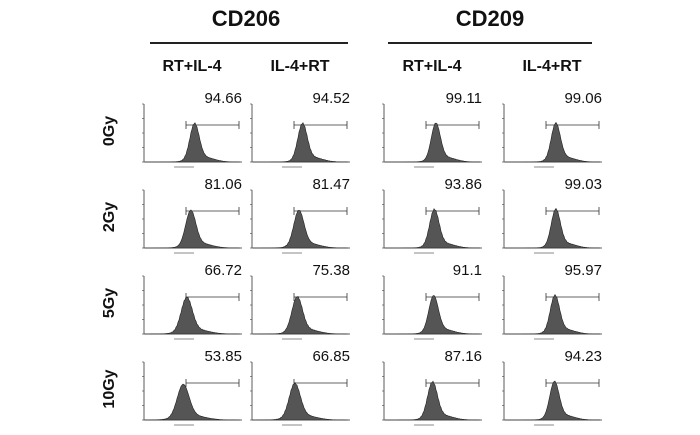  What do you see at coordinates (463, 184) in the screenshot?
I see `percent-positive-label: 93.86` at bounding box center [463, 184].